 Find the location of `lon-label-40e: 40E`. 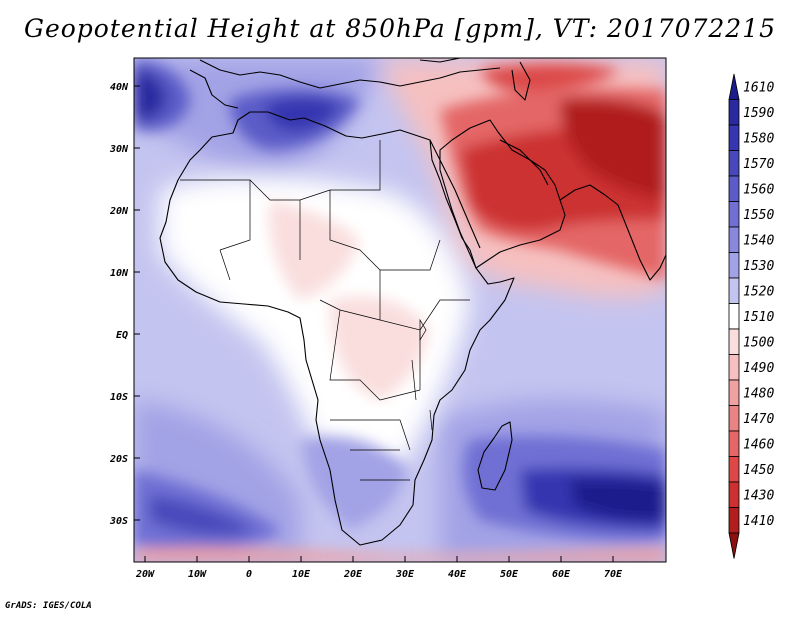

lon-label-40e: 40E is located at coordinates (457, 574).